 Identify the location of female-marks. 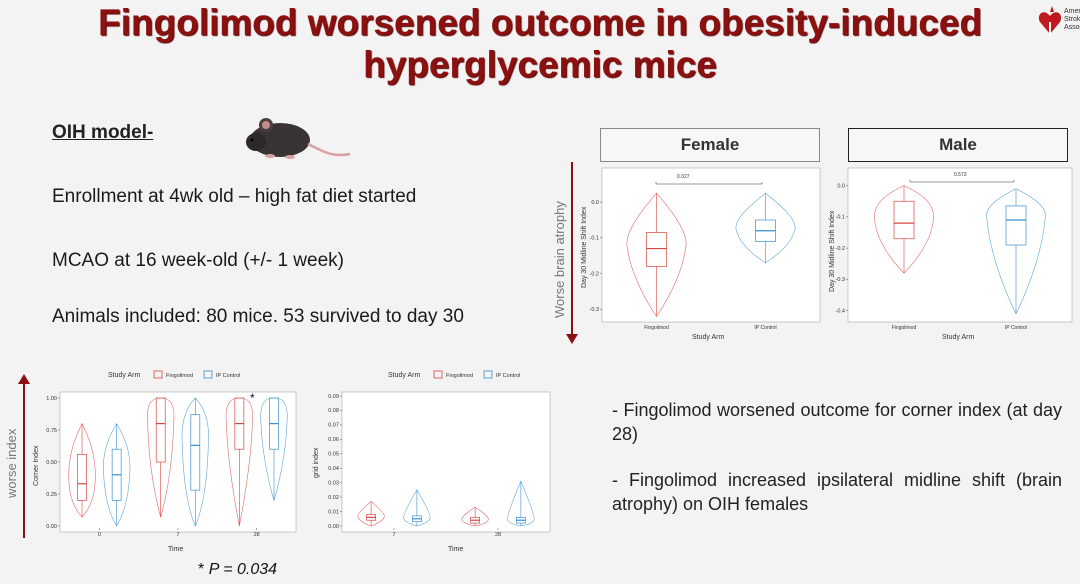
(711, 254).